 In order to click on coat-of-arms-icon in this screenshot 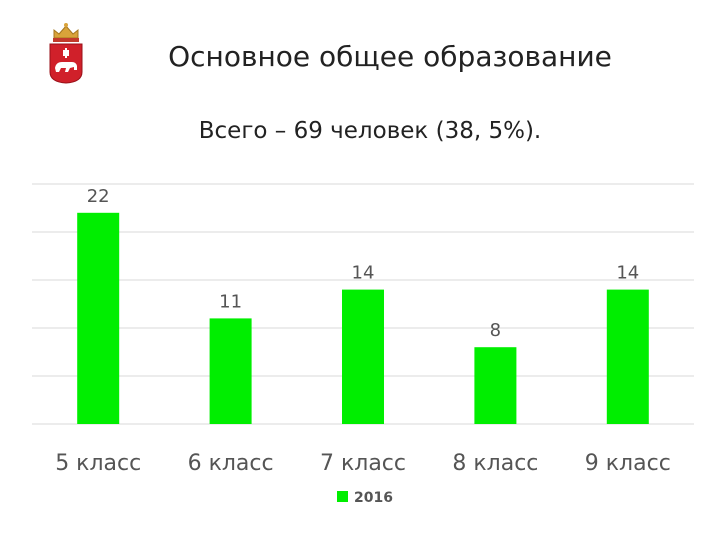, I will do `click(66, 53)`.